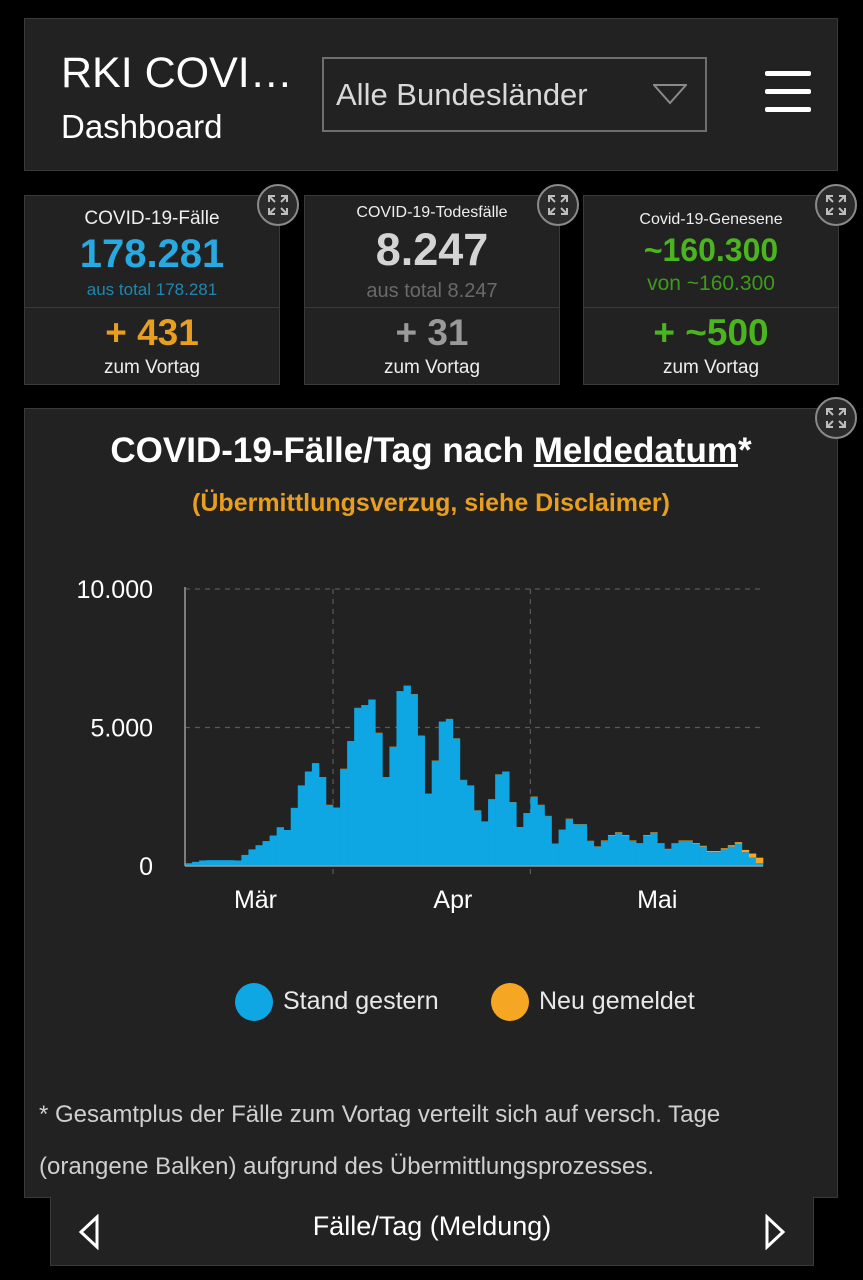 This screenshot has height=1280, width=863. Describe the element at coordinates (711, 219) in the screenshot. I see `recovered-title: Covid-19-Genesene` at that location.